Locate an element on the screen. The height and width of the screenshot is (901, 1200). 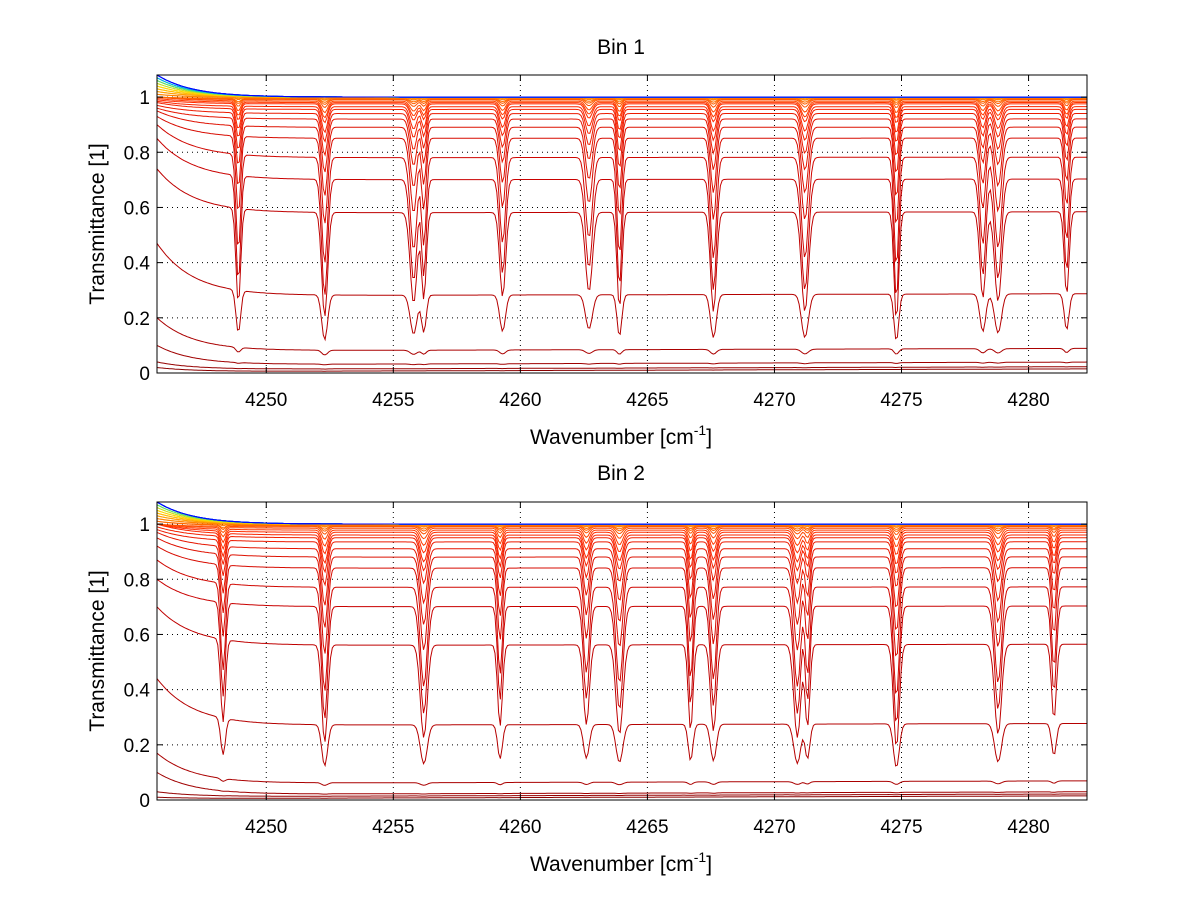
bin-2-y-axis-label: Transmittance [1] is located at coordinates (97, 650).